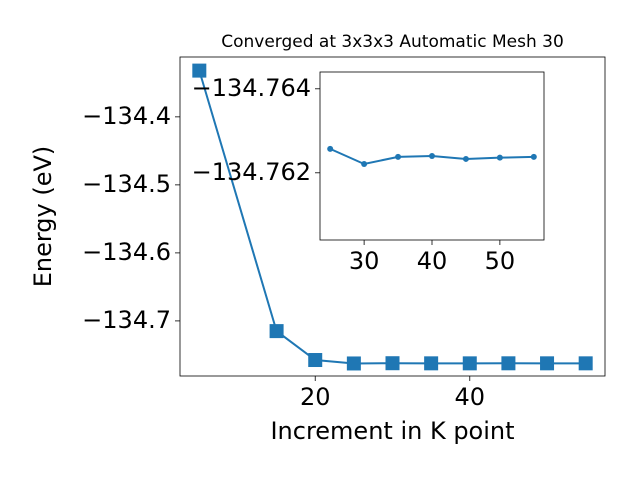 This screenshot has width=640, height=480. I want to click on y-tick-label: −134.4, so click(126, 116).